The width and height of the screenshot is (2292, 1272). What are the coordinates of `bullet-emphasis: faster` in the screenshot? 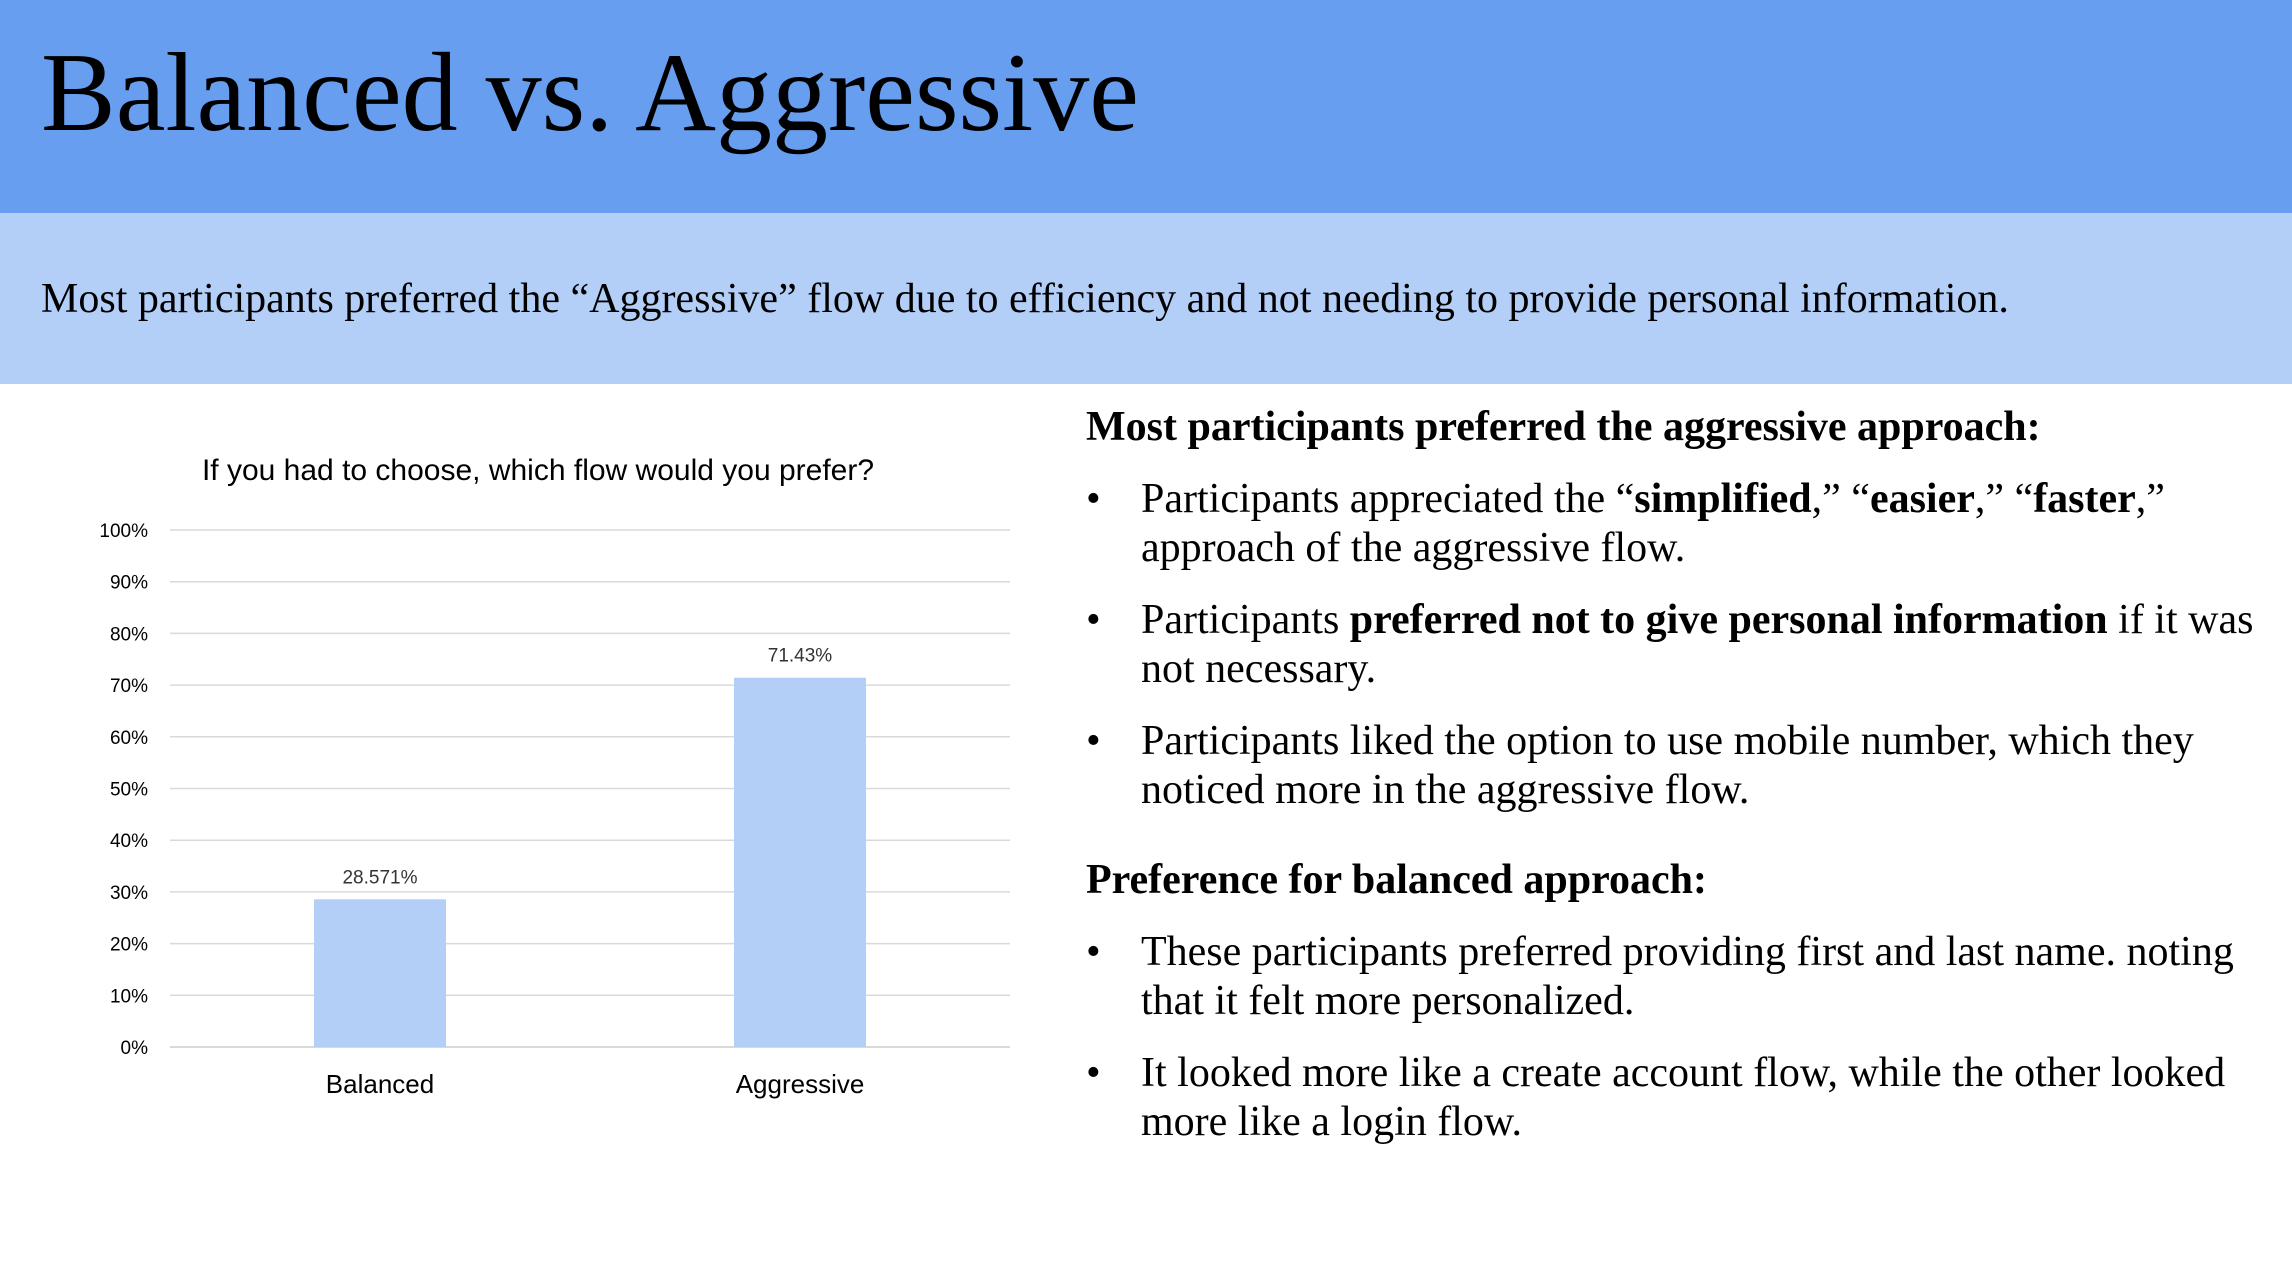 It's located at (2084, 499).